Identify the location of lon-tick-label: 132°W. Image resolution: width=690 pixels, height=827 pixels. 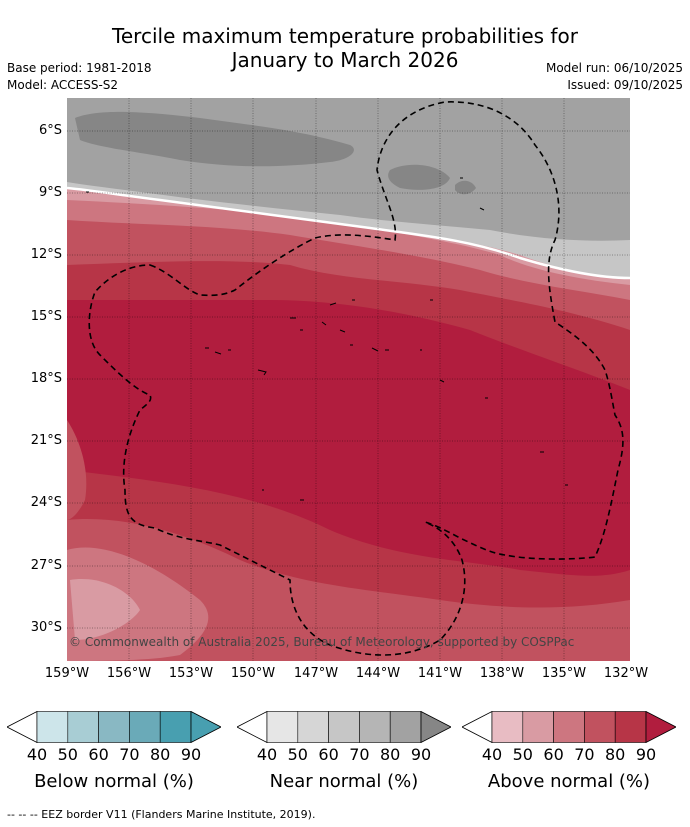
(626, 673).